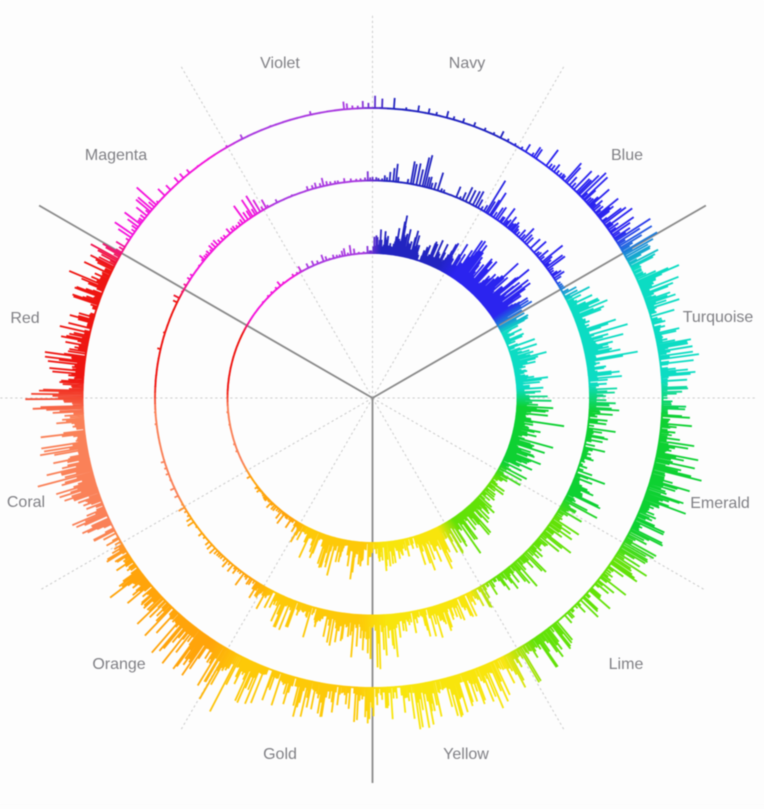 This screenshot has height=809, width=764. Describe the element at coordinates (626, 664) in the screenshot. I see `svg-text: Lime` at that location.